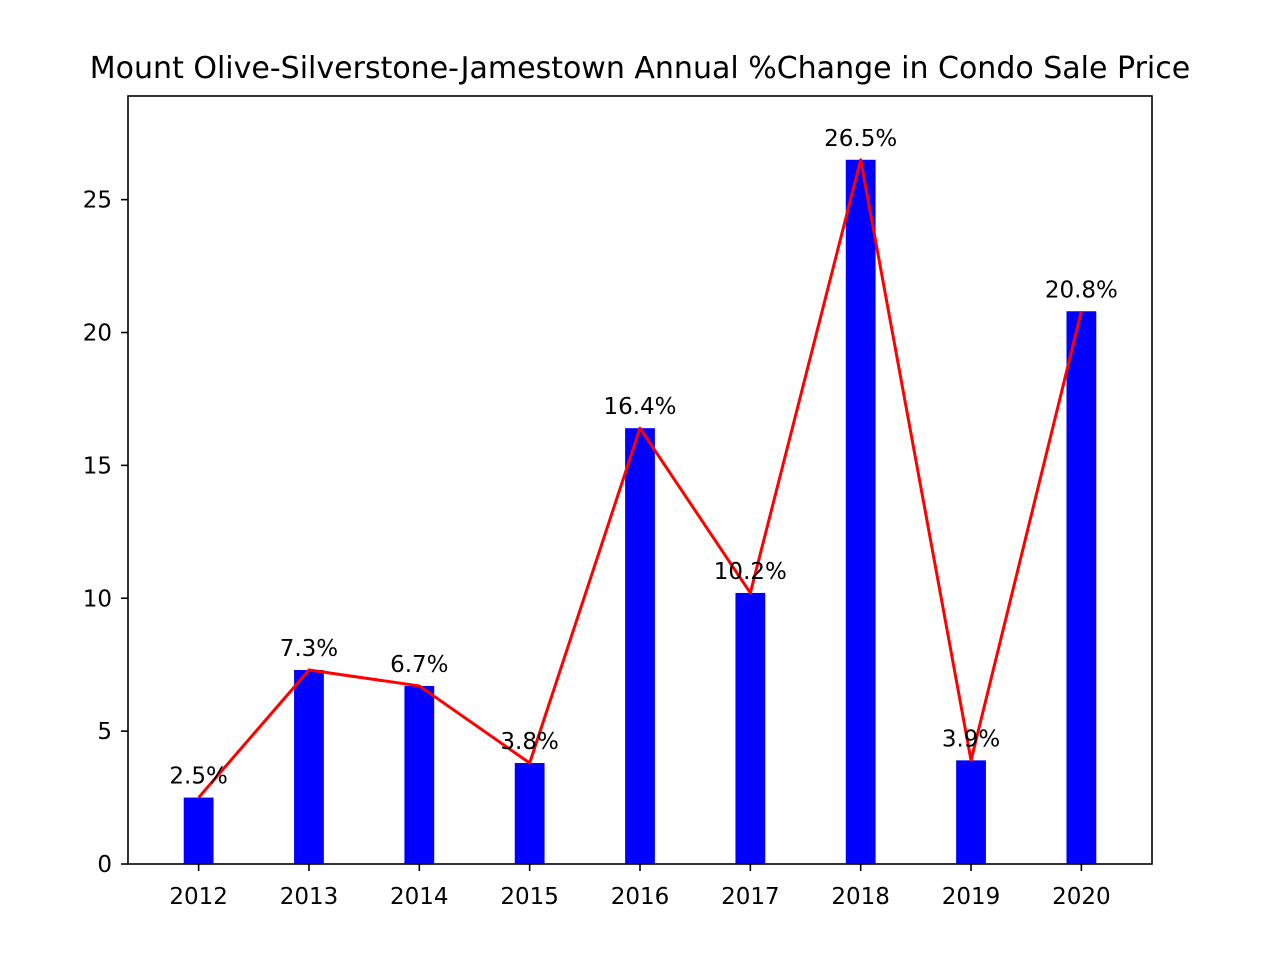 Image resolution: width=1280 pixels, height=960 pixels. What do you see at coordinates (971, 739) in the screenshot?
I see `data-label-2019: 3.9%` at bounding box center [971, 739].